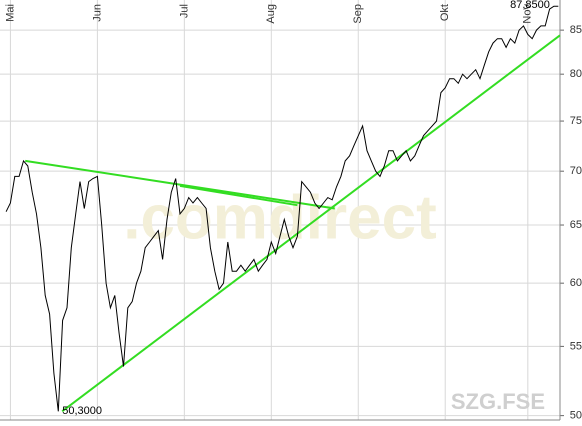 Image resolution: width=582 pixels, height=426 pixels. I want to click on annotation: 87,8500, so click(530, 5).